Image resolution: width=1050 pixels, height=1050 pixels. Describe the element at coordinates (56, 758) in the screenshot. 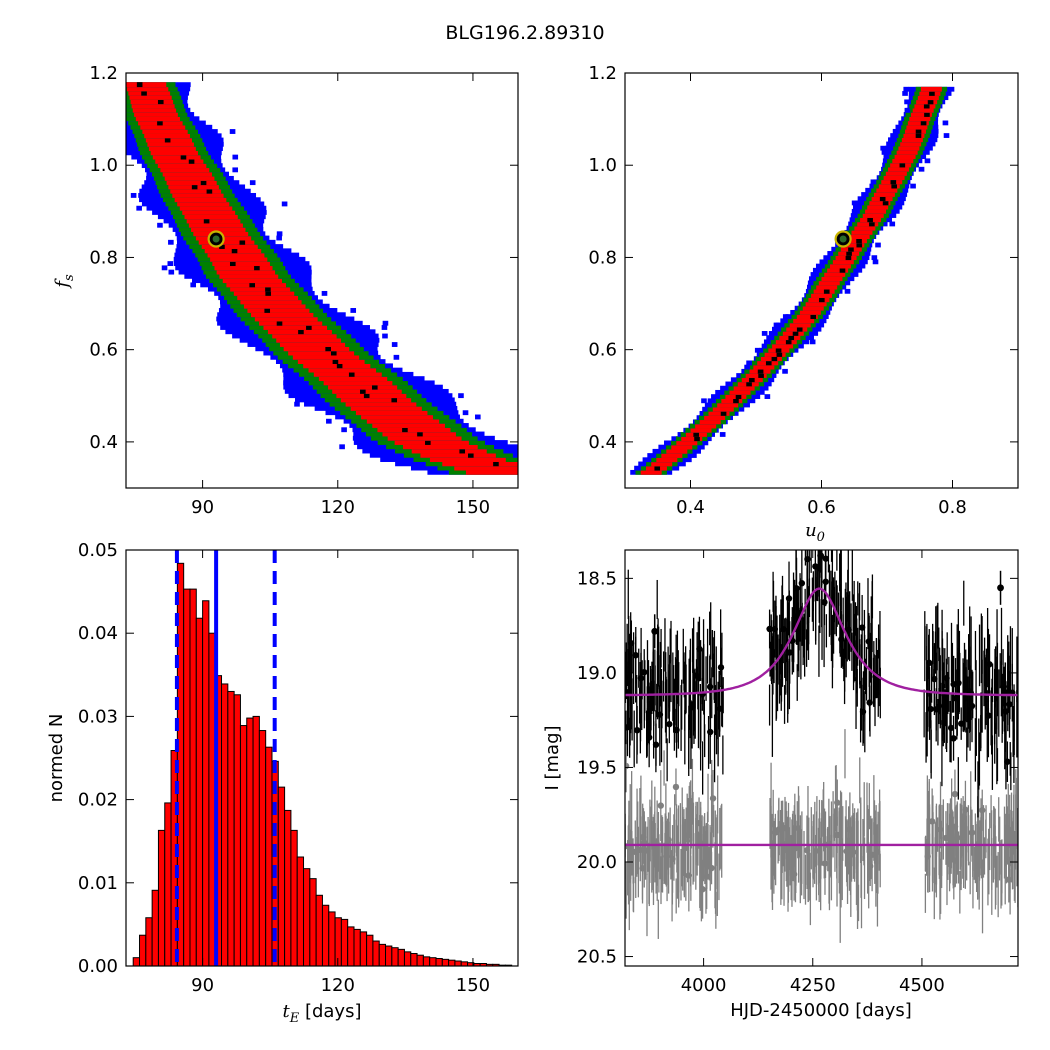

I see `y-axis-label: normed N` at that location.